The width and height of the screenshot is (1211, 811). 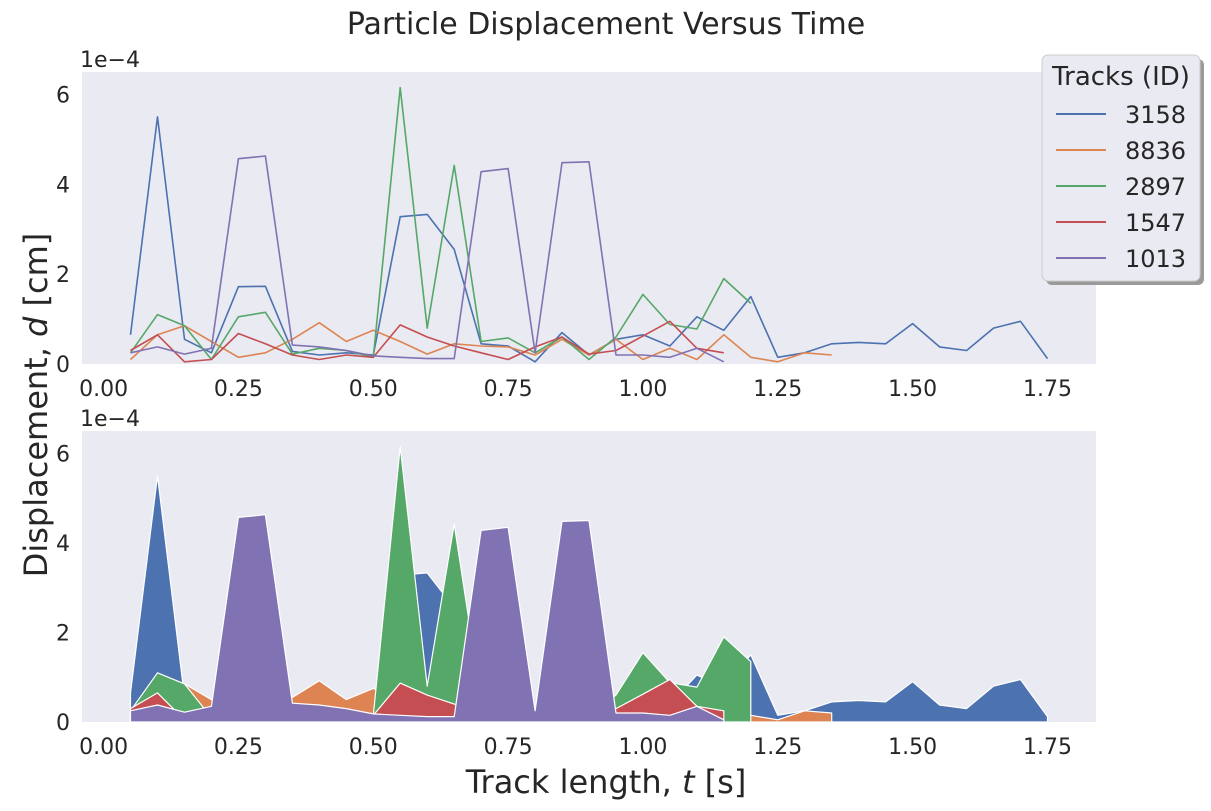 What do you see at coordinates (63, 589) in the screenshot?
I see `bottom-y-tick-labels: 0 2 4 6` at bounding box center [63, 589].